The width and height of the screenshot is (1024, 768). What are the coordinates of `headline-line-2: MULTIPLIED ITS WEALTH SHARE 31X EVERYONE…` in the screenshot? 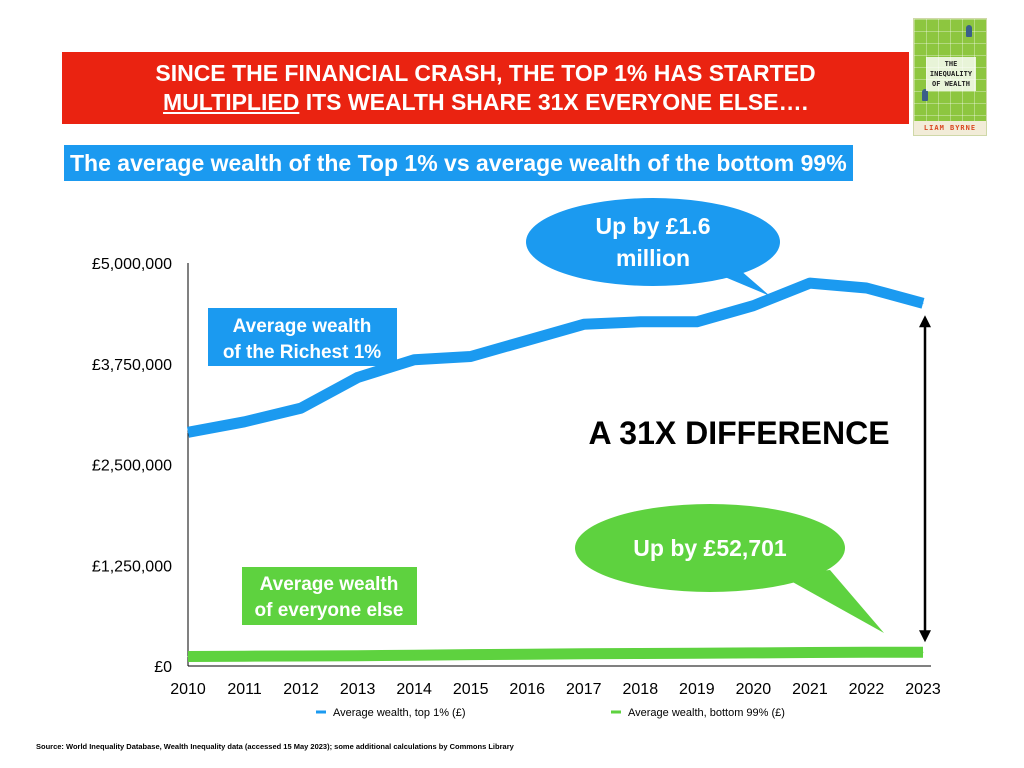 It's located at (485, 102).